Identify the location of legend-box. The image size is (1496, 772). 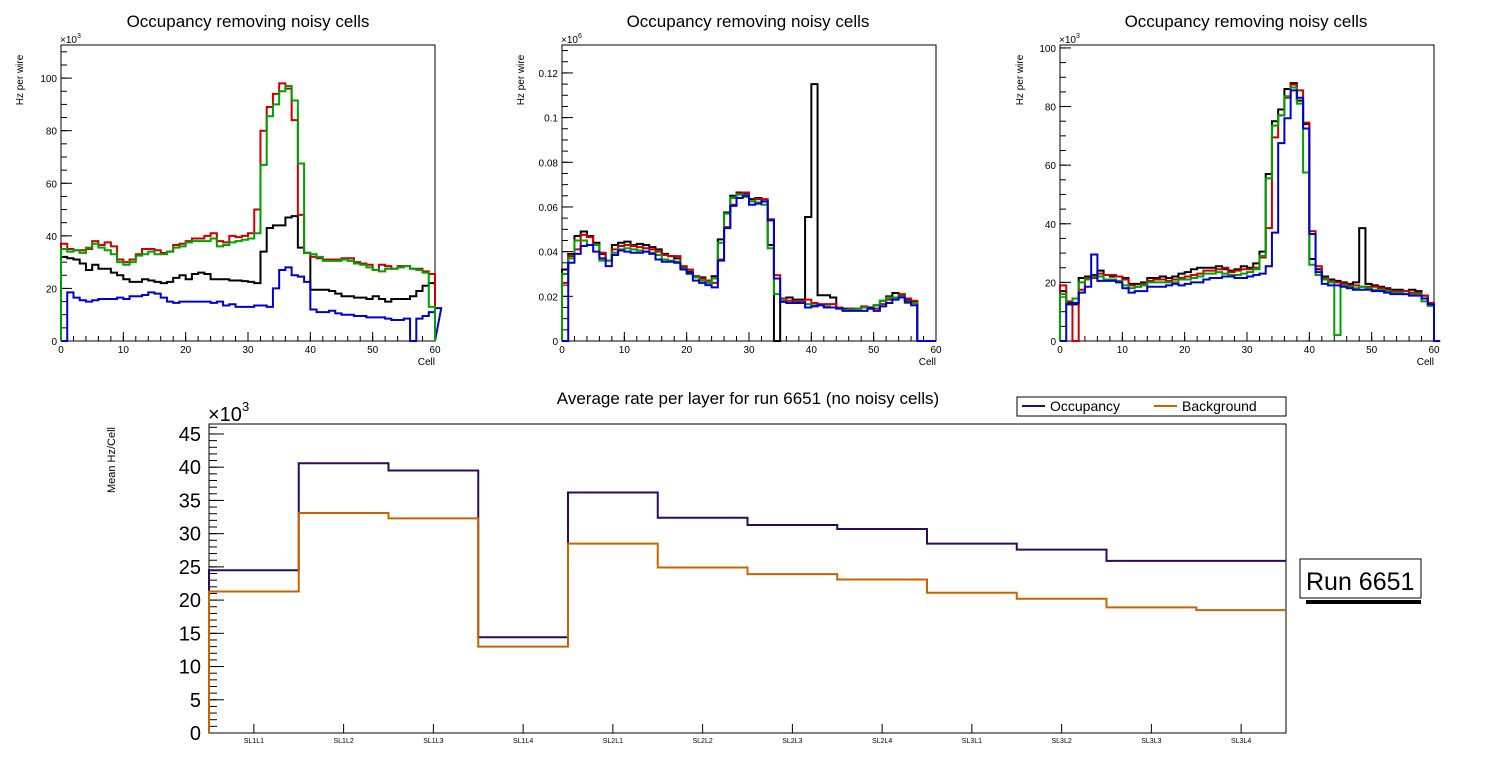
(1151, 406).